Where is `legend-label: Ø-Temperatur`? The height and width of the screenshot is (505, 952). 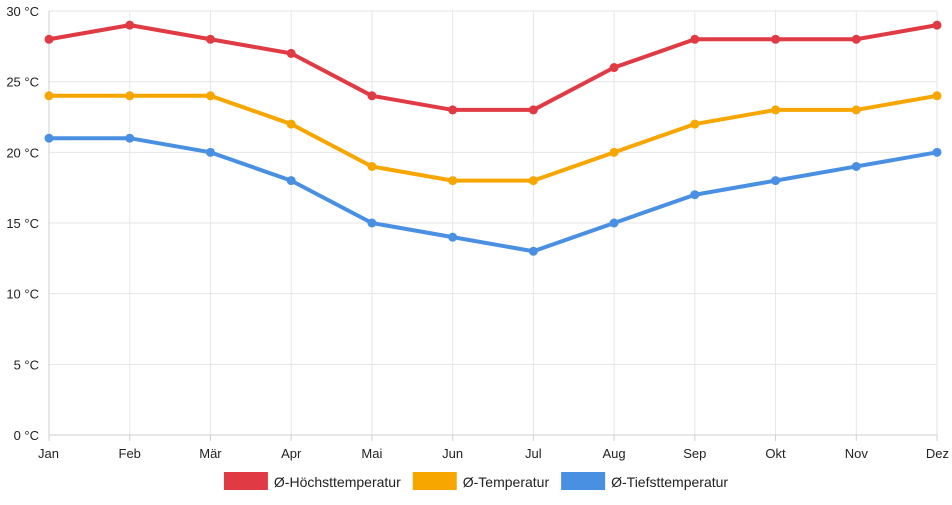
legend-label: Ø-Temperatur is located at coordinates (506, 482).